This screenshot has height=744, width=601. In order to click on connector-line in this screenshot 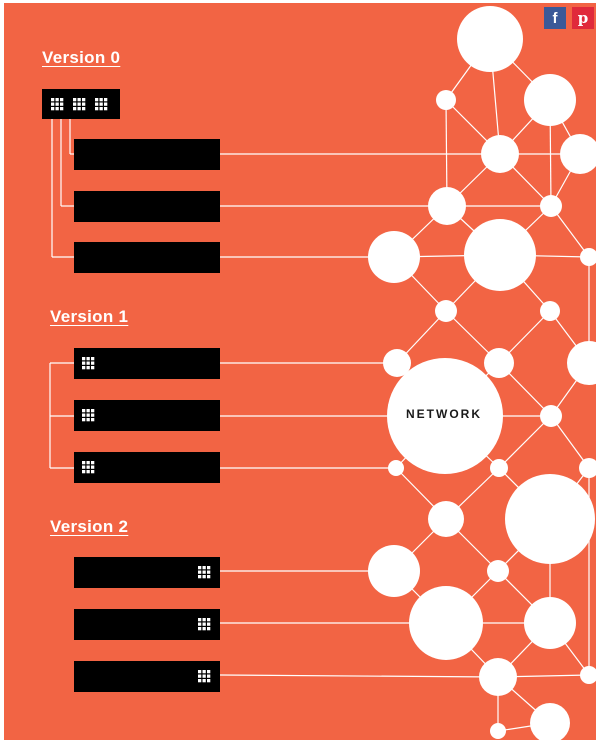, I will do `click(359, 676)`.